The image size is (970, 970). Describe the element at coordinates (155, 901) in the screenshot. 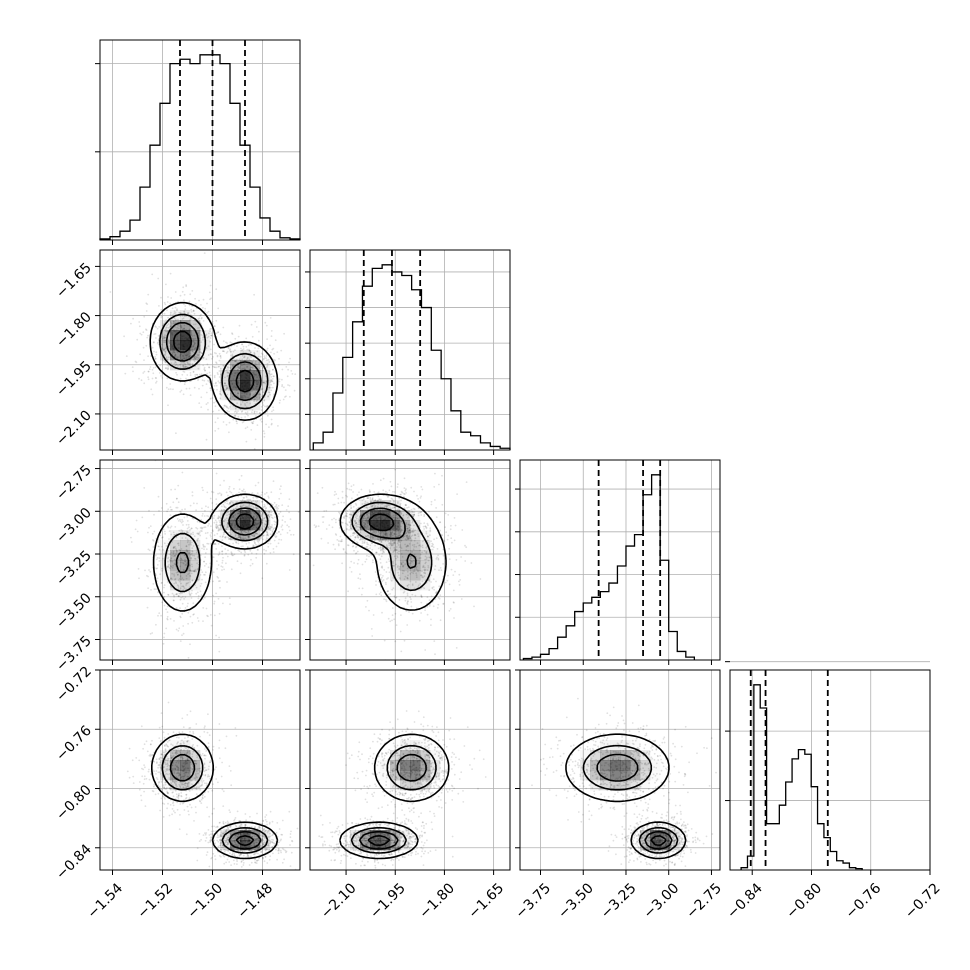

I see `param-0-xtick-label: −1.52` at that location.